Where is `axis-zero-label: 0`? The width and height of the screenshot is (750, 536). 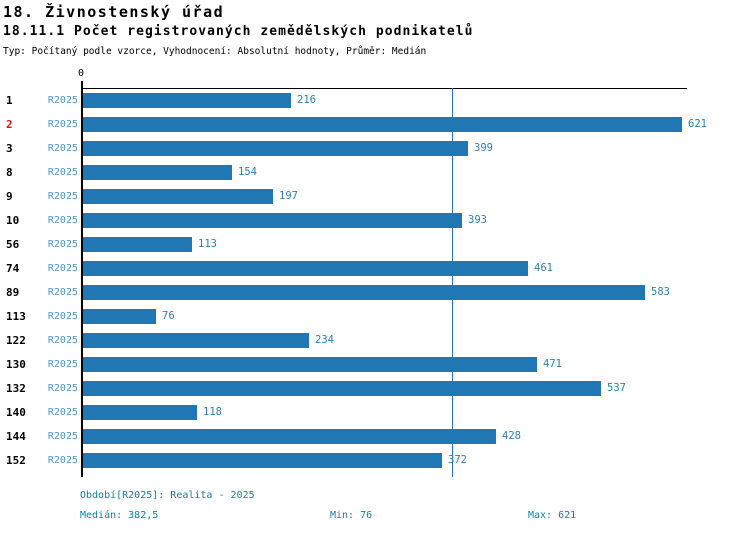
axis-zero-label: 0 is located at coordinates (80, 73).